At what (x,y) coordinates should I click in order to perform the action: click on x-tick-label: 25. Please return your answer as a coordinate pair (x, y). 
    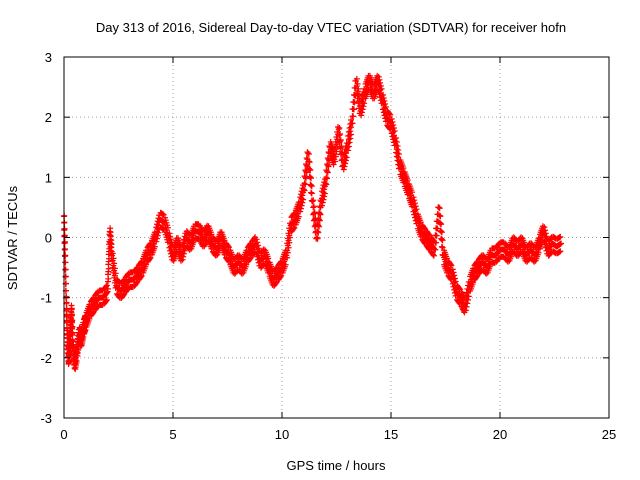
    Looking at the image, I should click on (609, 434).